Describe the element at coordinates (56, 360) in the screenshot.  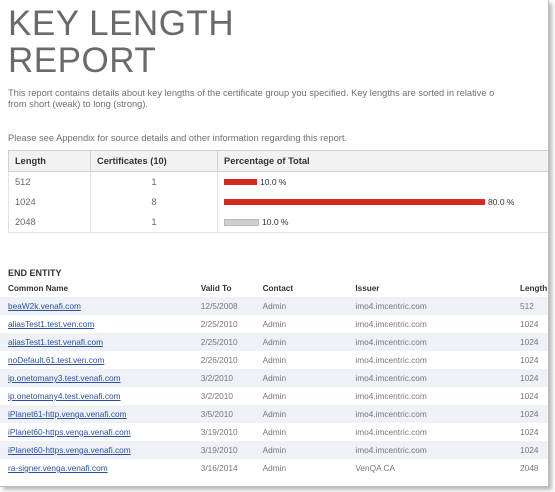
I see `common-name-link: noDefault.61.test.ven.com` at that location.